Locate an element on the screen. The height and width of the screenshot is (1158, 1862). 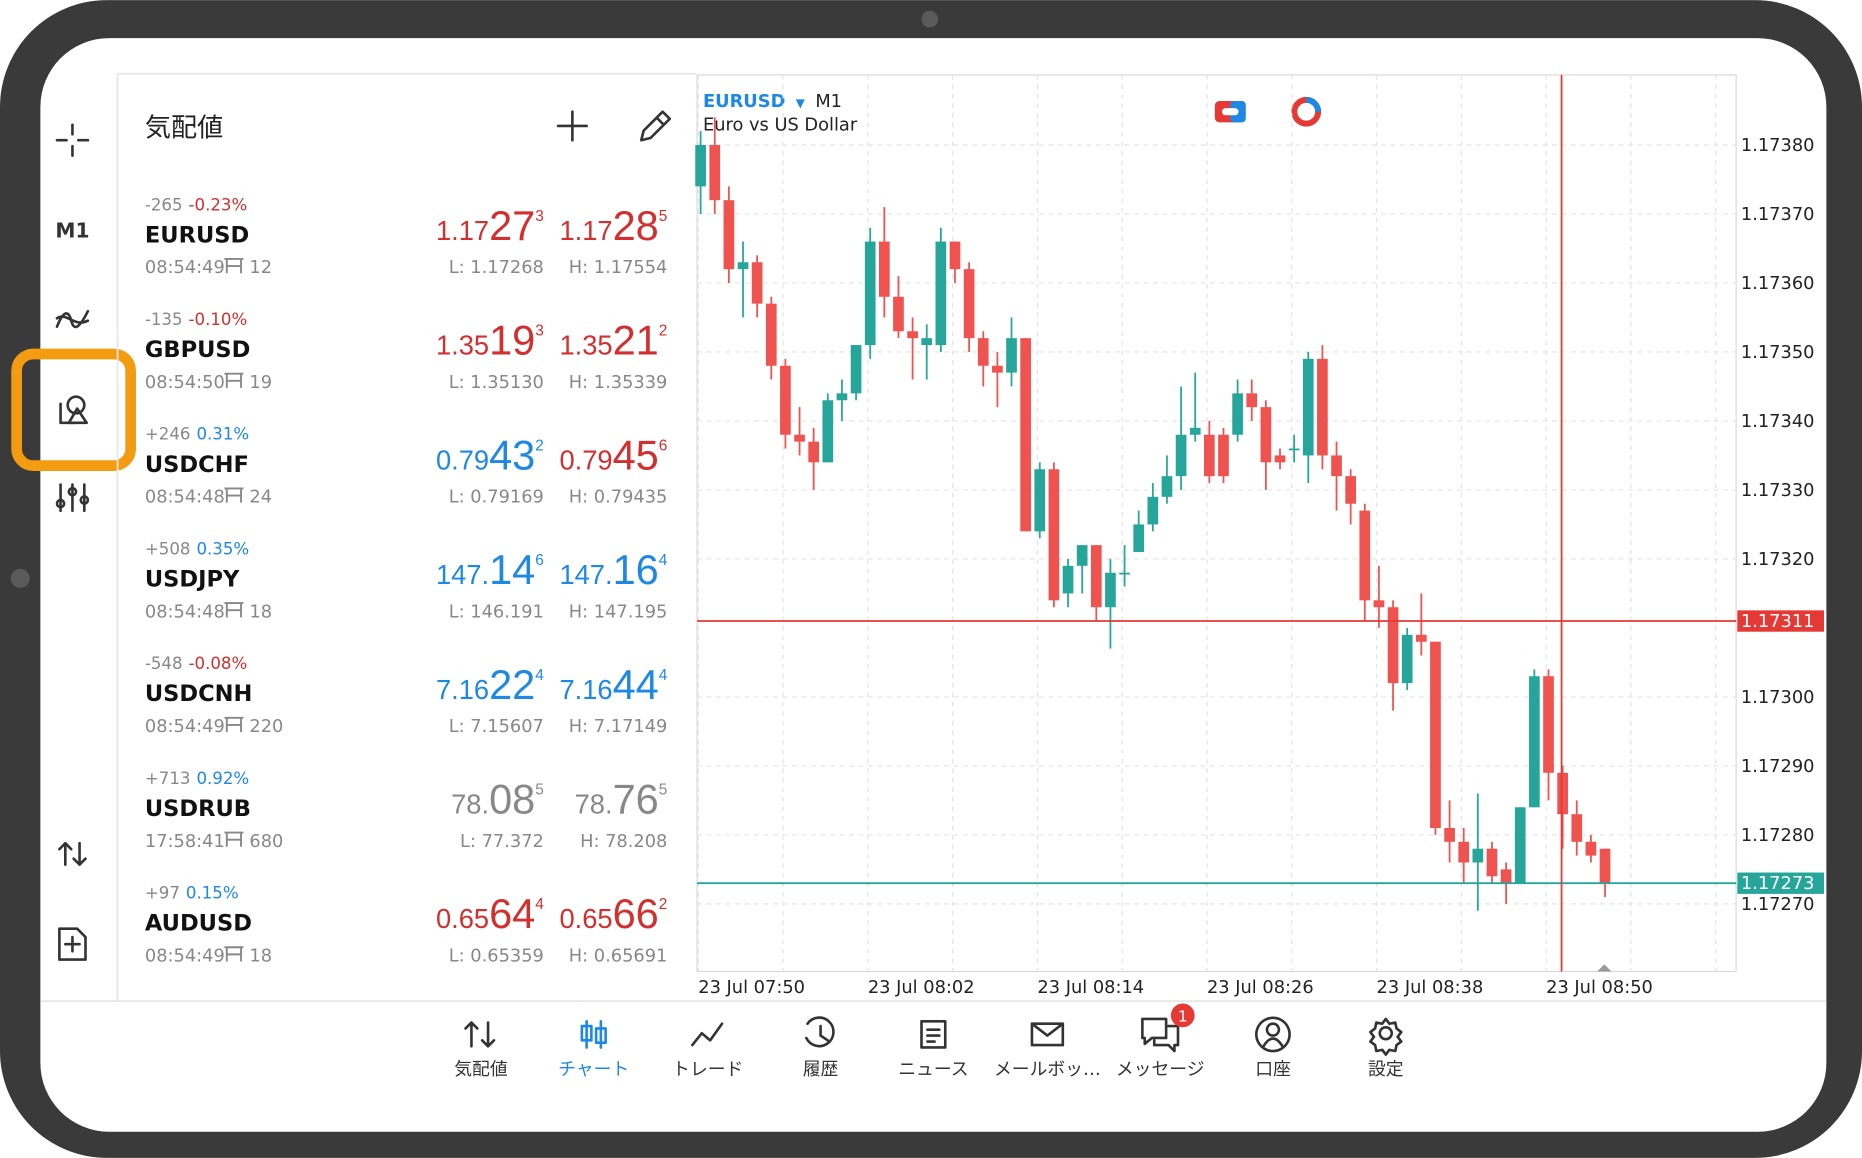
day-low: L: 0.65359 is located at coordinates (496, 955).